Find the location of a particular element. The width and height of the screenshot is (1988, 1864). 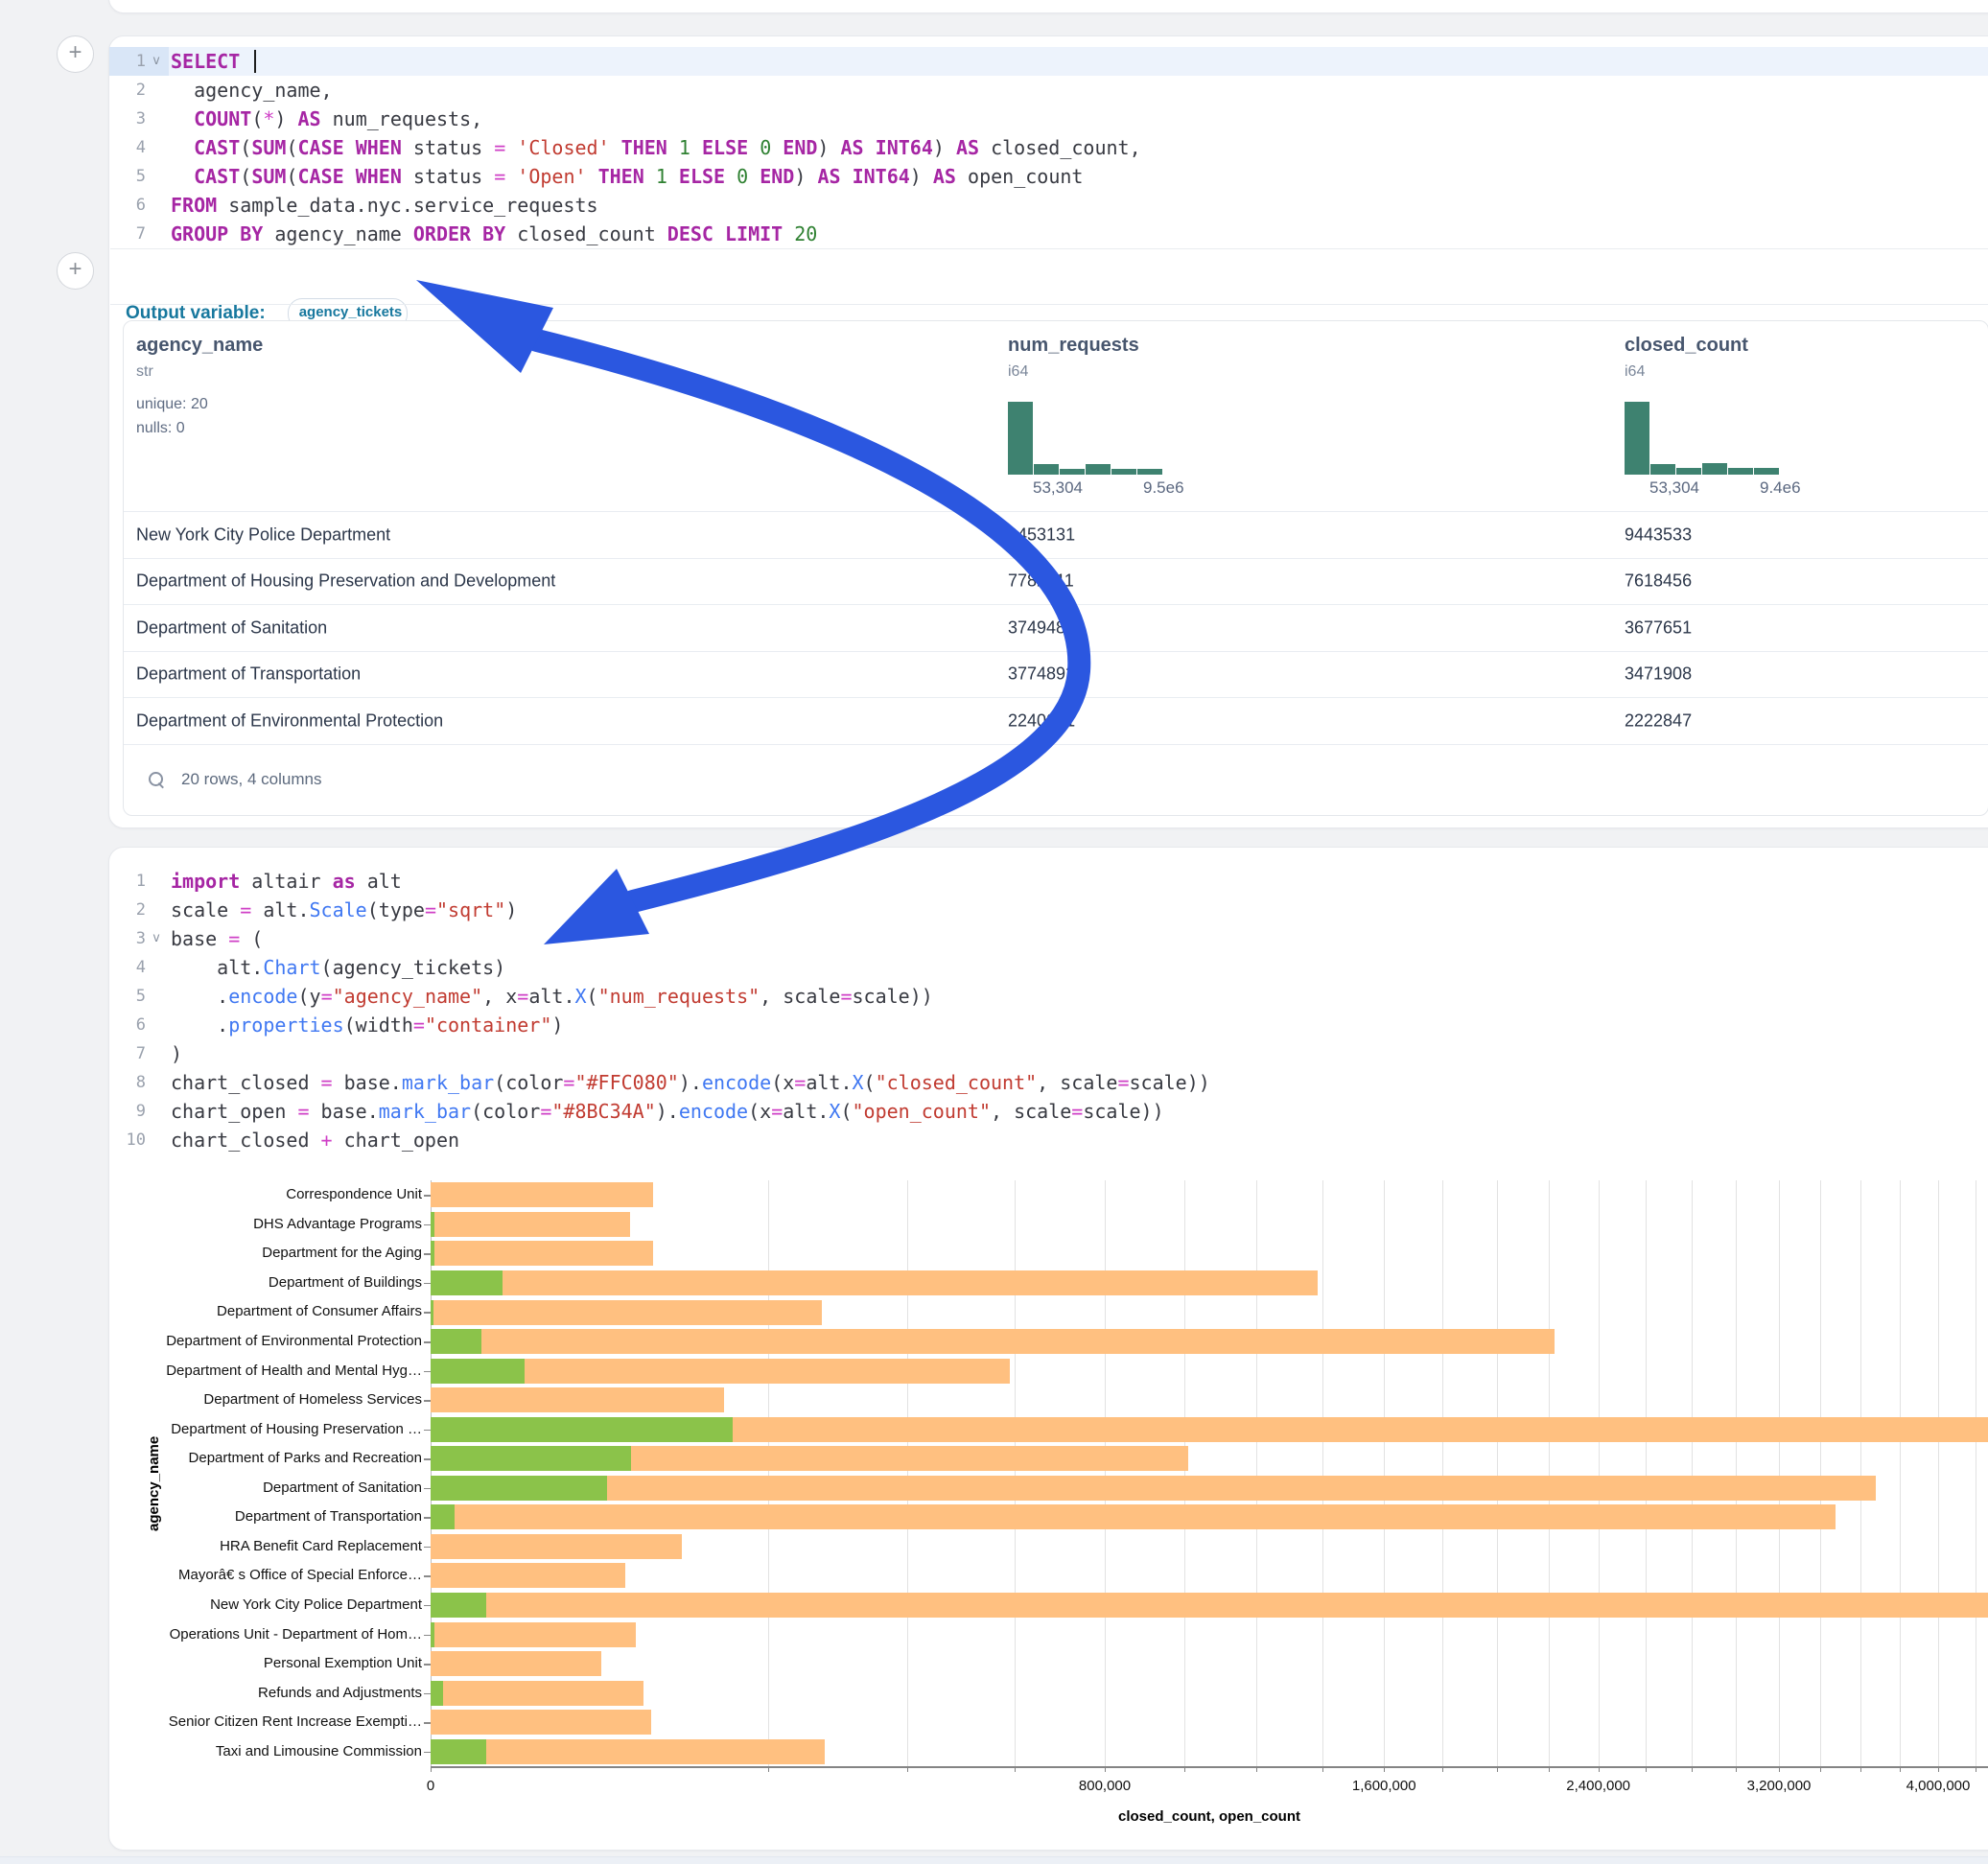

line-gutter: 4 is located at coordinates (139, 147).